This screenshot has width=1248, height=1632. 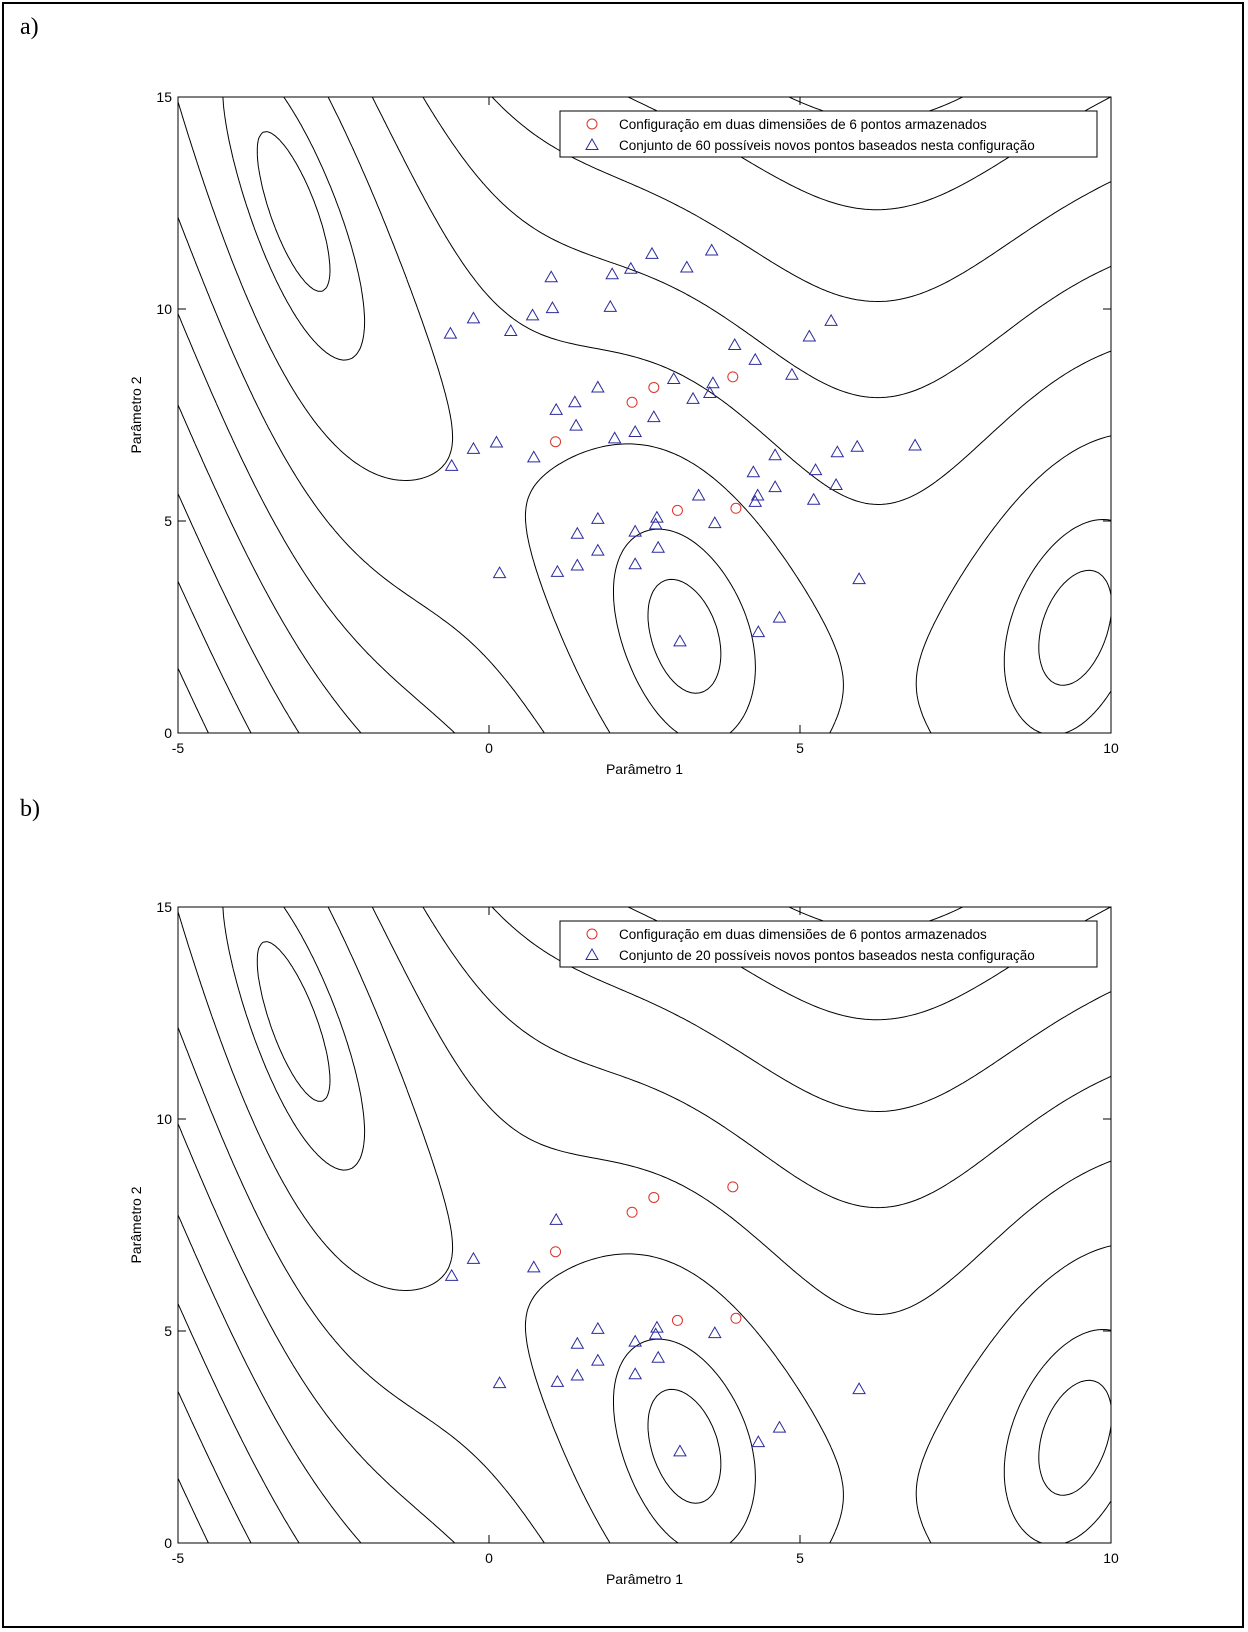 What do you see at coordinates (644, 769) in the screenshot?
I see `x-axis-label: Parâmetro 1` at bounding box center [644, 769].